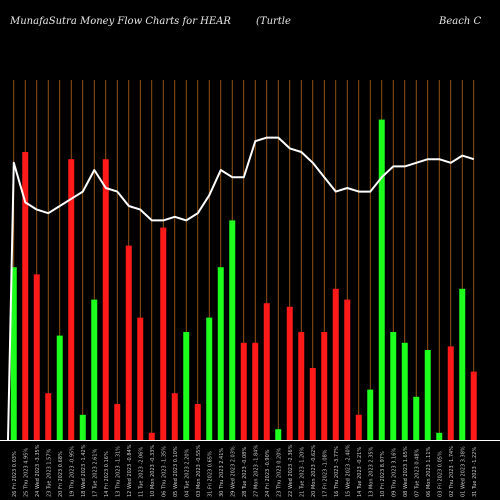 This screenshot has width=500, height=500. What do you see at coordinates (360, 472) in the screenshot?
I see `x-tick-label: 14 Tue 2023 -0.21%` at bounding box center [360, 472].